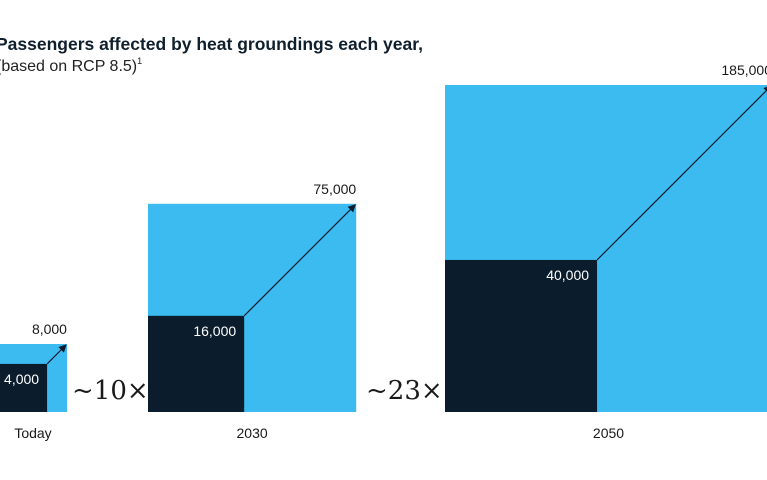 The height and width of the screenshot is (480, 767). What do you see at coordinates (521, 335) in the screenshot?
I see `inner-square-2050` at bounding box center [521, 335].